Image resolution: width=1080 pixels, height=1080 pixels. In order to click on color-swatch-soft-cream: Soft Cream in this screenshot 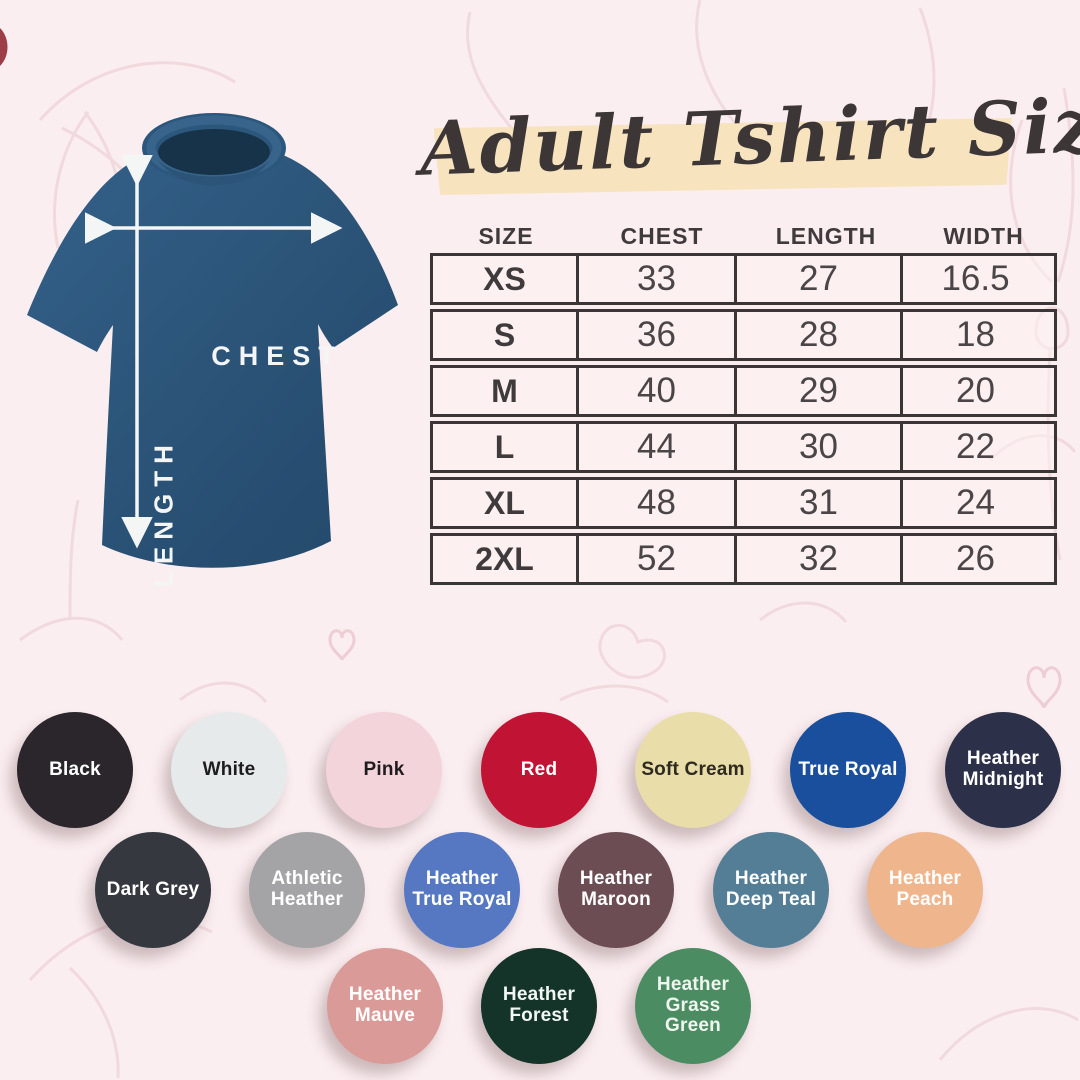, I will do `click(693, 770)`.